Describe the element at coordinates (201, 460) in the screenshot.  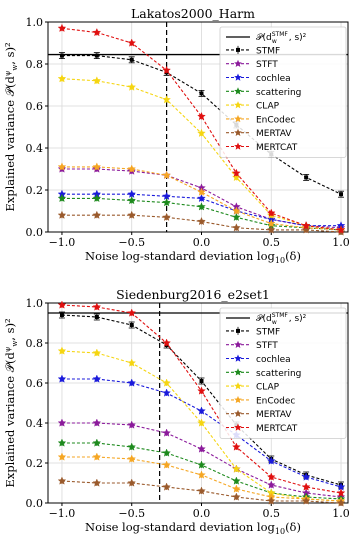
I see `series-line-STFT` at that location.